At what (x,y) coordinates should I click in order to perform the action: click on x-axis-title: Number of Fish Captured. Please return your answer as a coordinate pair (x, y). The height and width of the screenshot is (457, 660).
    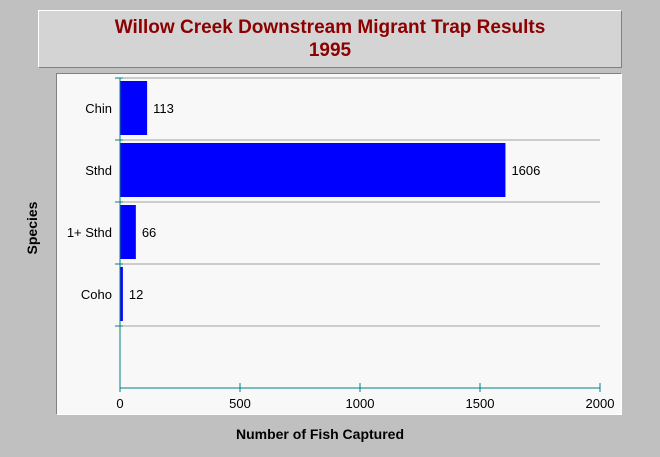
    Looking at the image, I should click on (320, 434).